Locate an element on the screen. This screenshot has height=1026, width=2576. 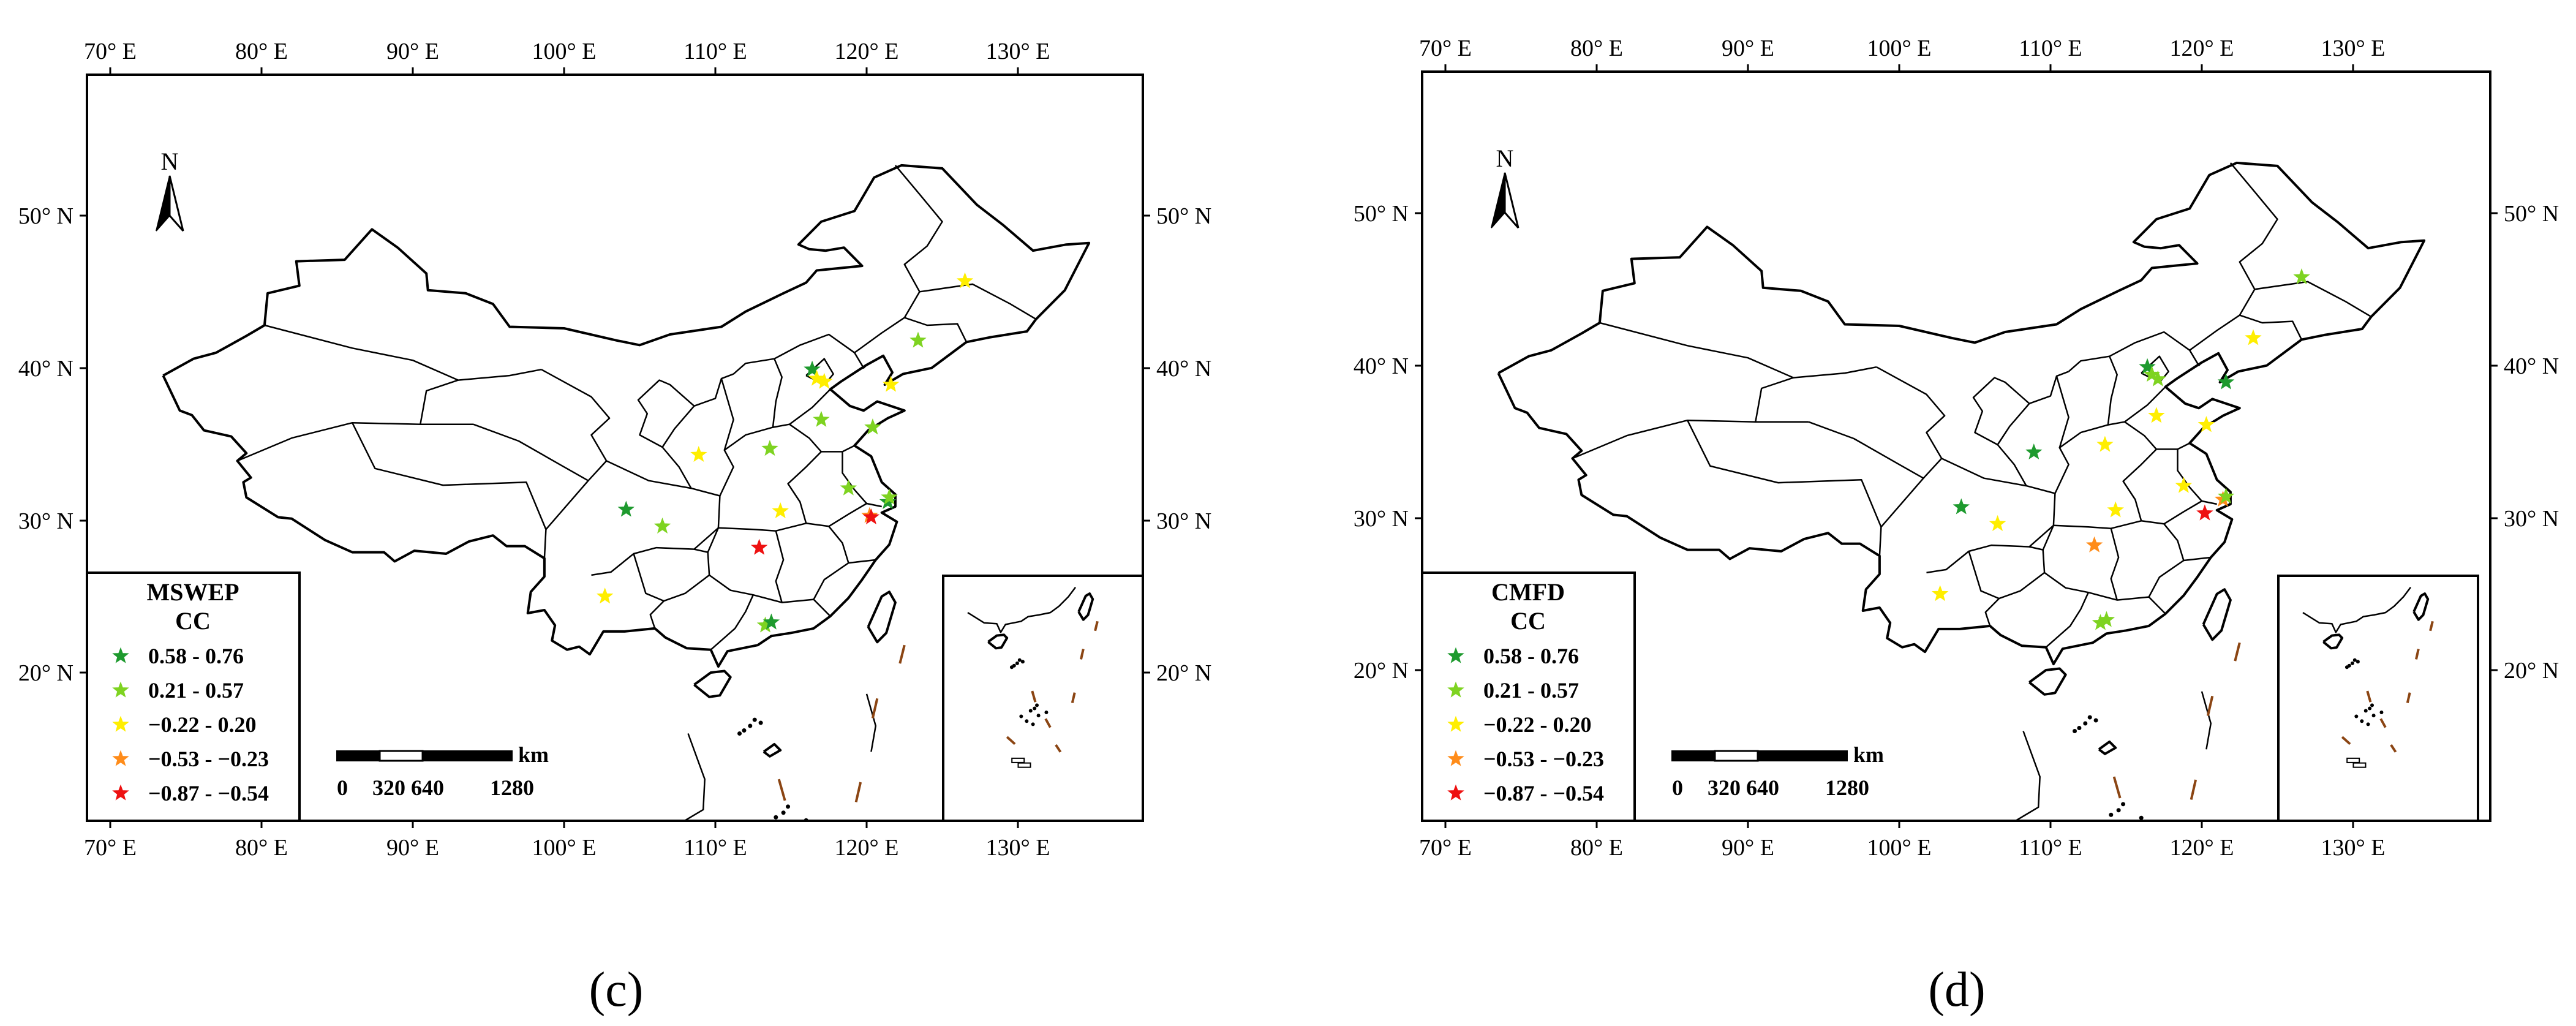
lat-tick-label-right: 30° N is located at coordinates (1183, 521).